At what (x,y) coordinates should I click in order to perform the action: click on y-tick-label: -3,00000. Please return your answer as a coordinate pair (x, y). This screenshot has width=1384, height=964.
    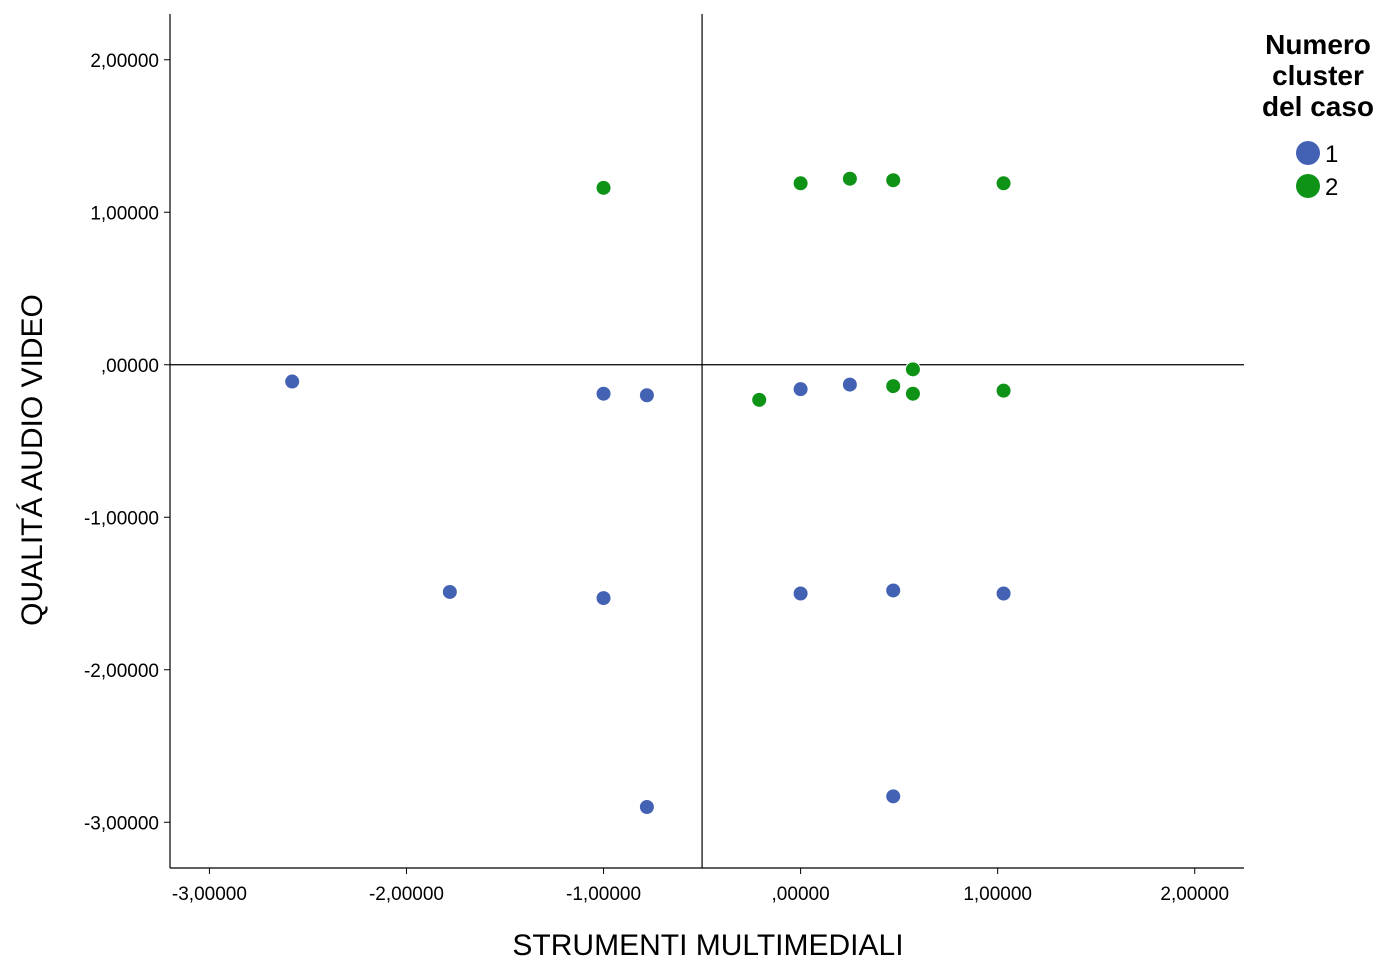
    Looking at the image, I should click on (121, 823).